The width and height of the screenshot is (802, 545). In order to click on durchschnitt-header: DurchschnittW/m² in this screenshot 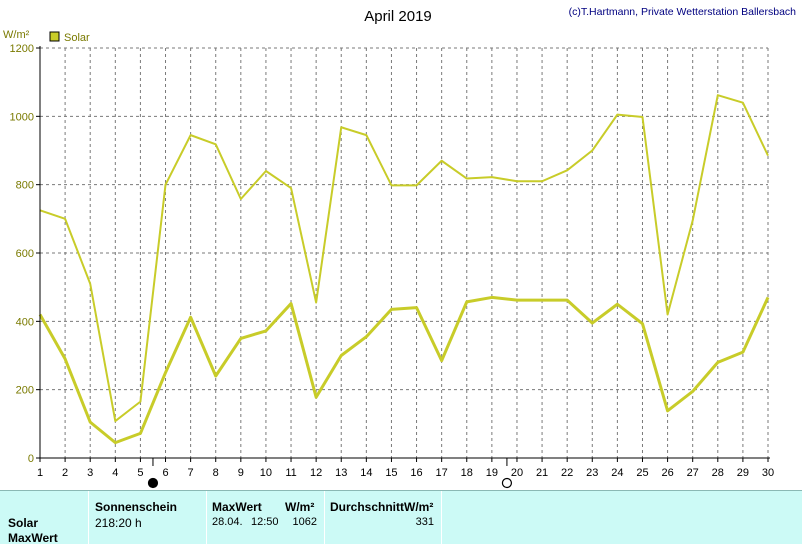, I will do `click(382, 507)`.